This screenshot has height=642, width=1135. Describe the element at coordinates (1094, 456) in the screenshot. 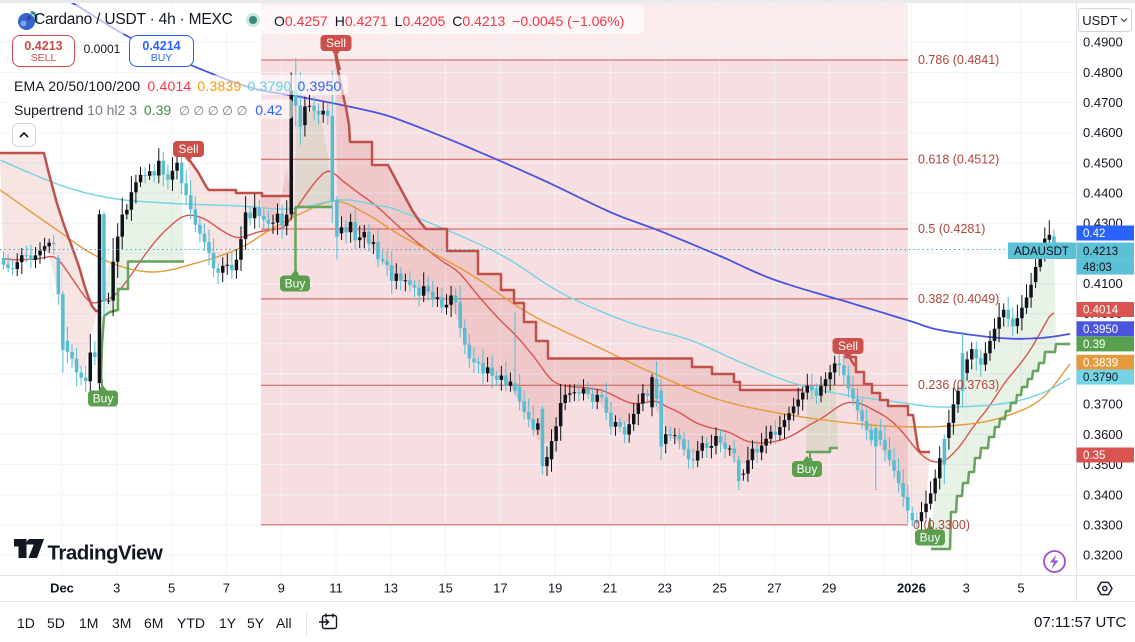

I see `svg-text: 0.35` at that location.